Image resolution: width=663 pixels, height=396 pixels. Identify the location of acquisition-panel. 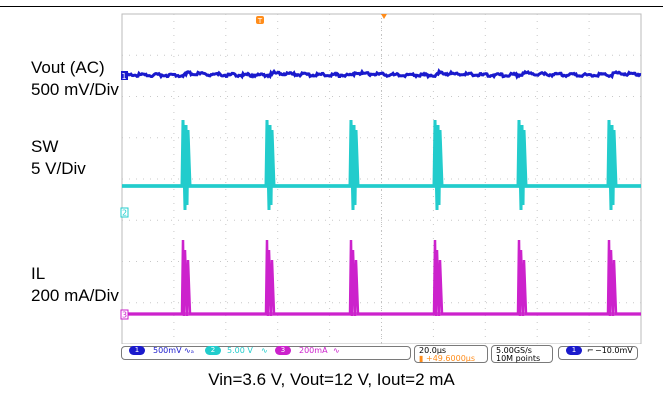
(522, 354).